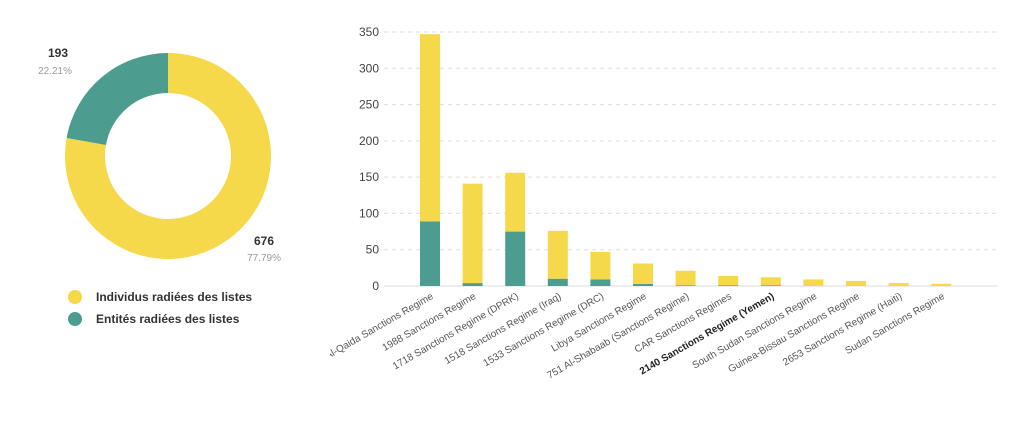  Describe the element at coordinates (369, 177) in the screenshot. I see `y-tick-label: 150` at that location.